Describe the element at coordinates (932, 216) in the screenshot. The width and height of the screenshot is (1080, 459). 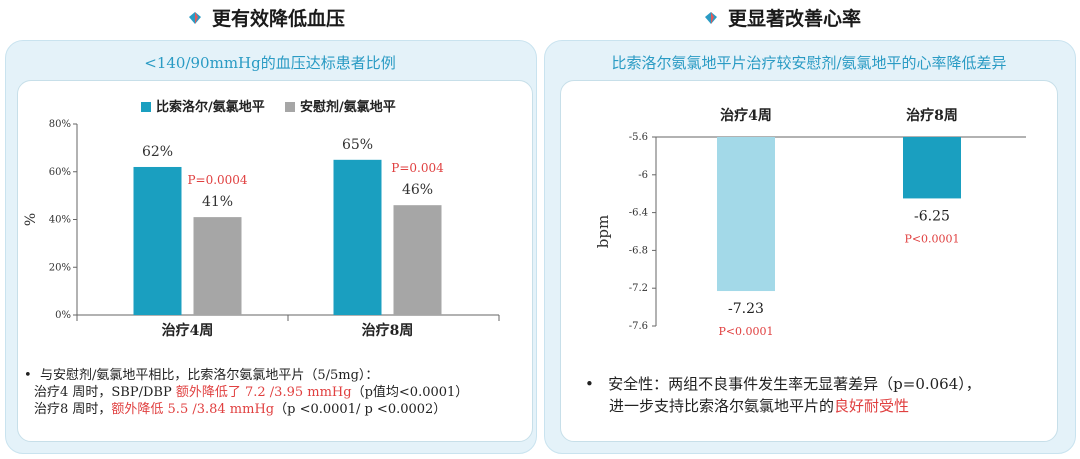
I see `bar-value-label: -6.25` at that location.